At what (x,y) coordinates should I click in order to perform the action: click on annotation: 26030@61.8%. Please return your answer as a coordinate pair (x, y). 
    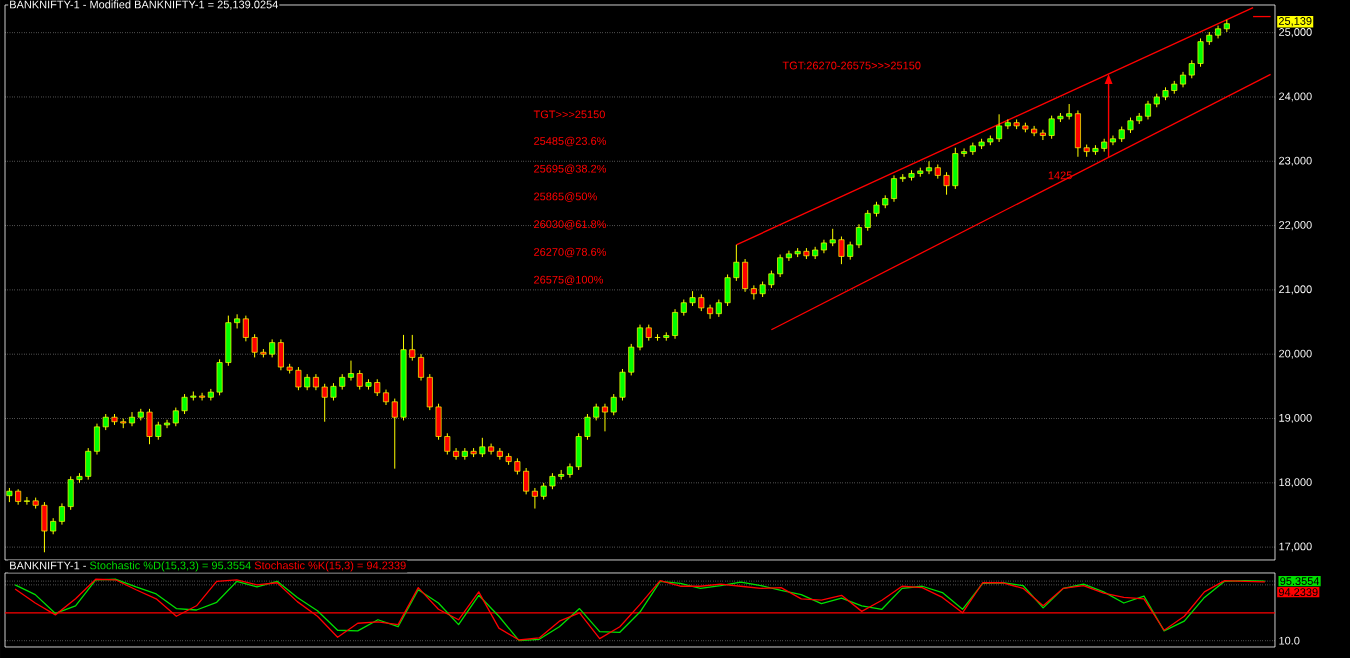
    Looking at the image, I should click on (570, 225).